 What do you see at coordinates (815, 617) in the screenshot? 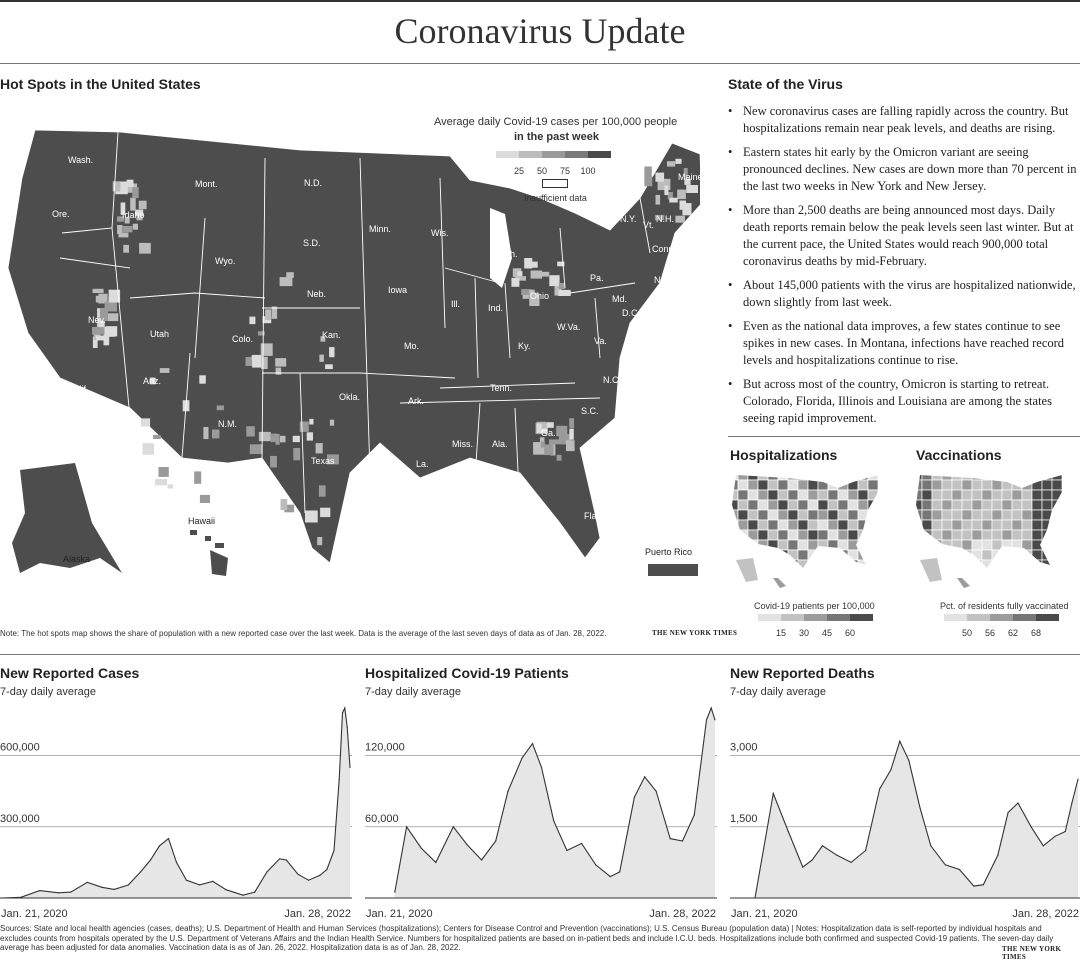
I see `hosp-legend-scale` at bounding box center [815, 617].